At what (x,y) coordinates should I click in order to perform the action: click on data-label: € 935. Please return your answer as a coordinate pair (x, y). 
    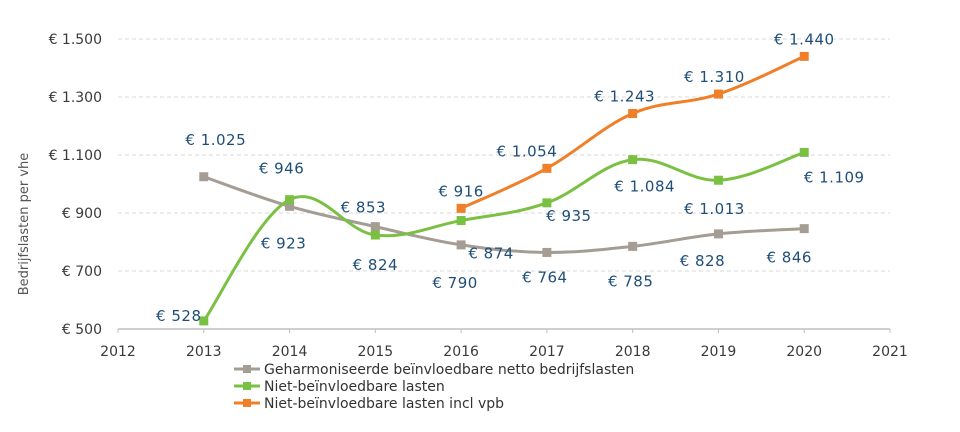
    Looking at the image, I should click on (568, 216).